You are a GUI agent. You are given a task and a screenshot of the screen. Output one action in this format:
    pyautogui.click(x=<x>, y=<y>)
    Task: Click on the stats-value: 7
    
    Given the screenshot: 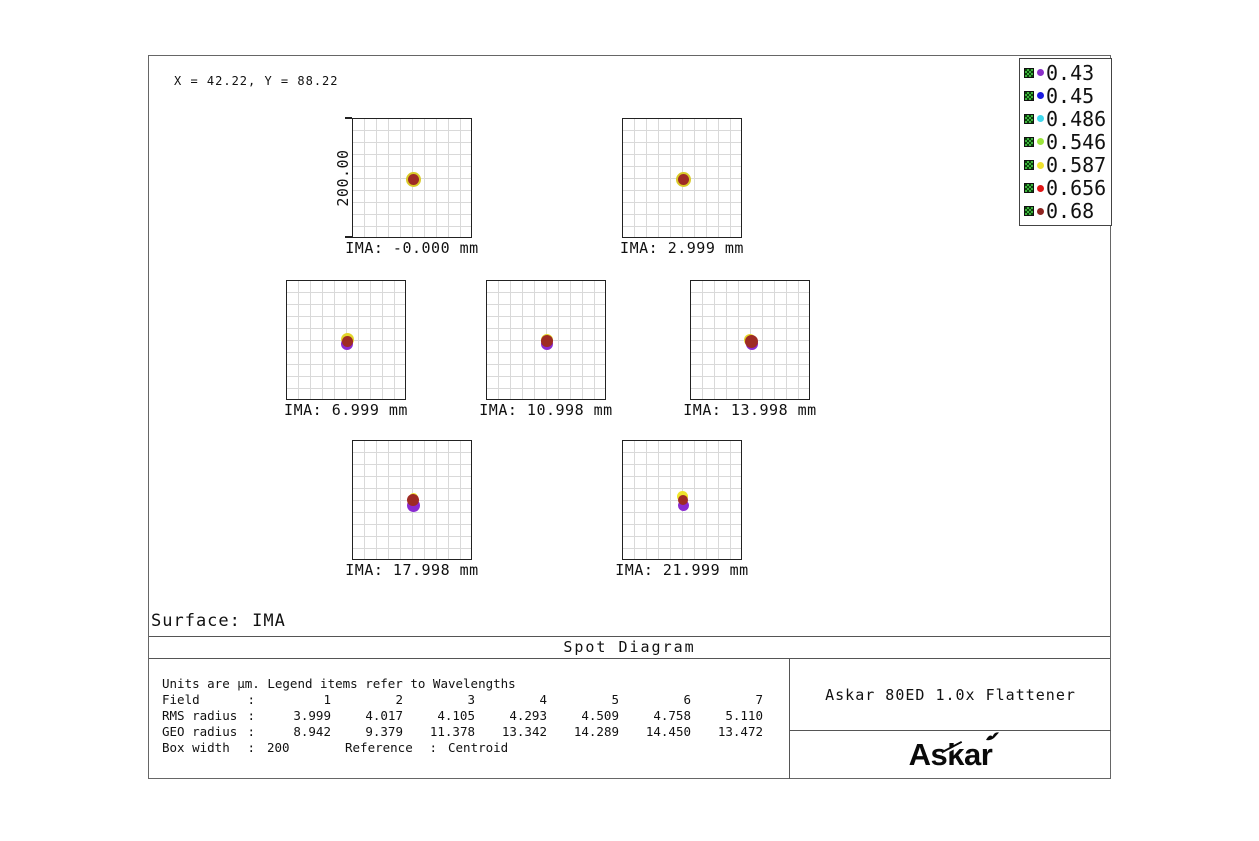 What is the action you would take?
    pyautogui.click(x=759, y=699)
    